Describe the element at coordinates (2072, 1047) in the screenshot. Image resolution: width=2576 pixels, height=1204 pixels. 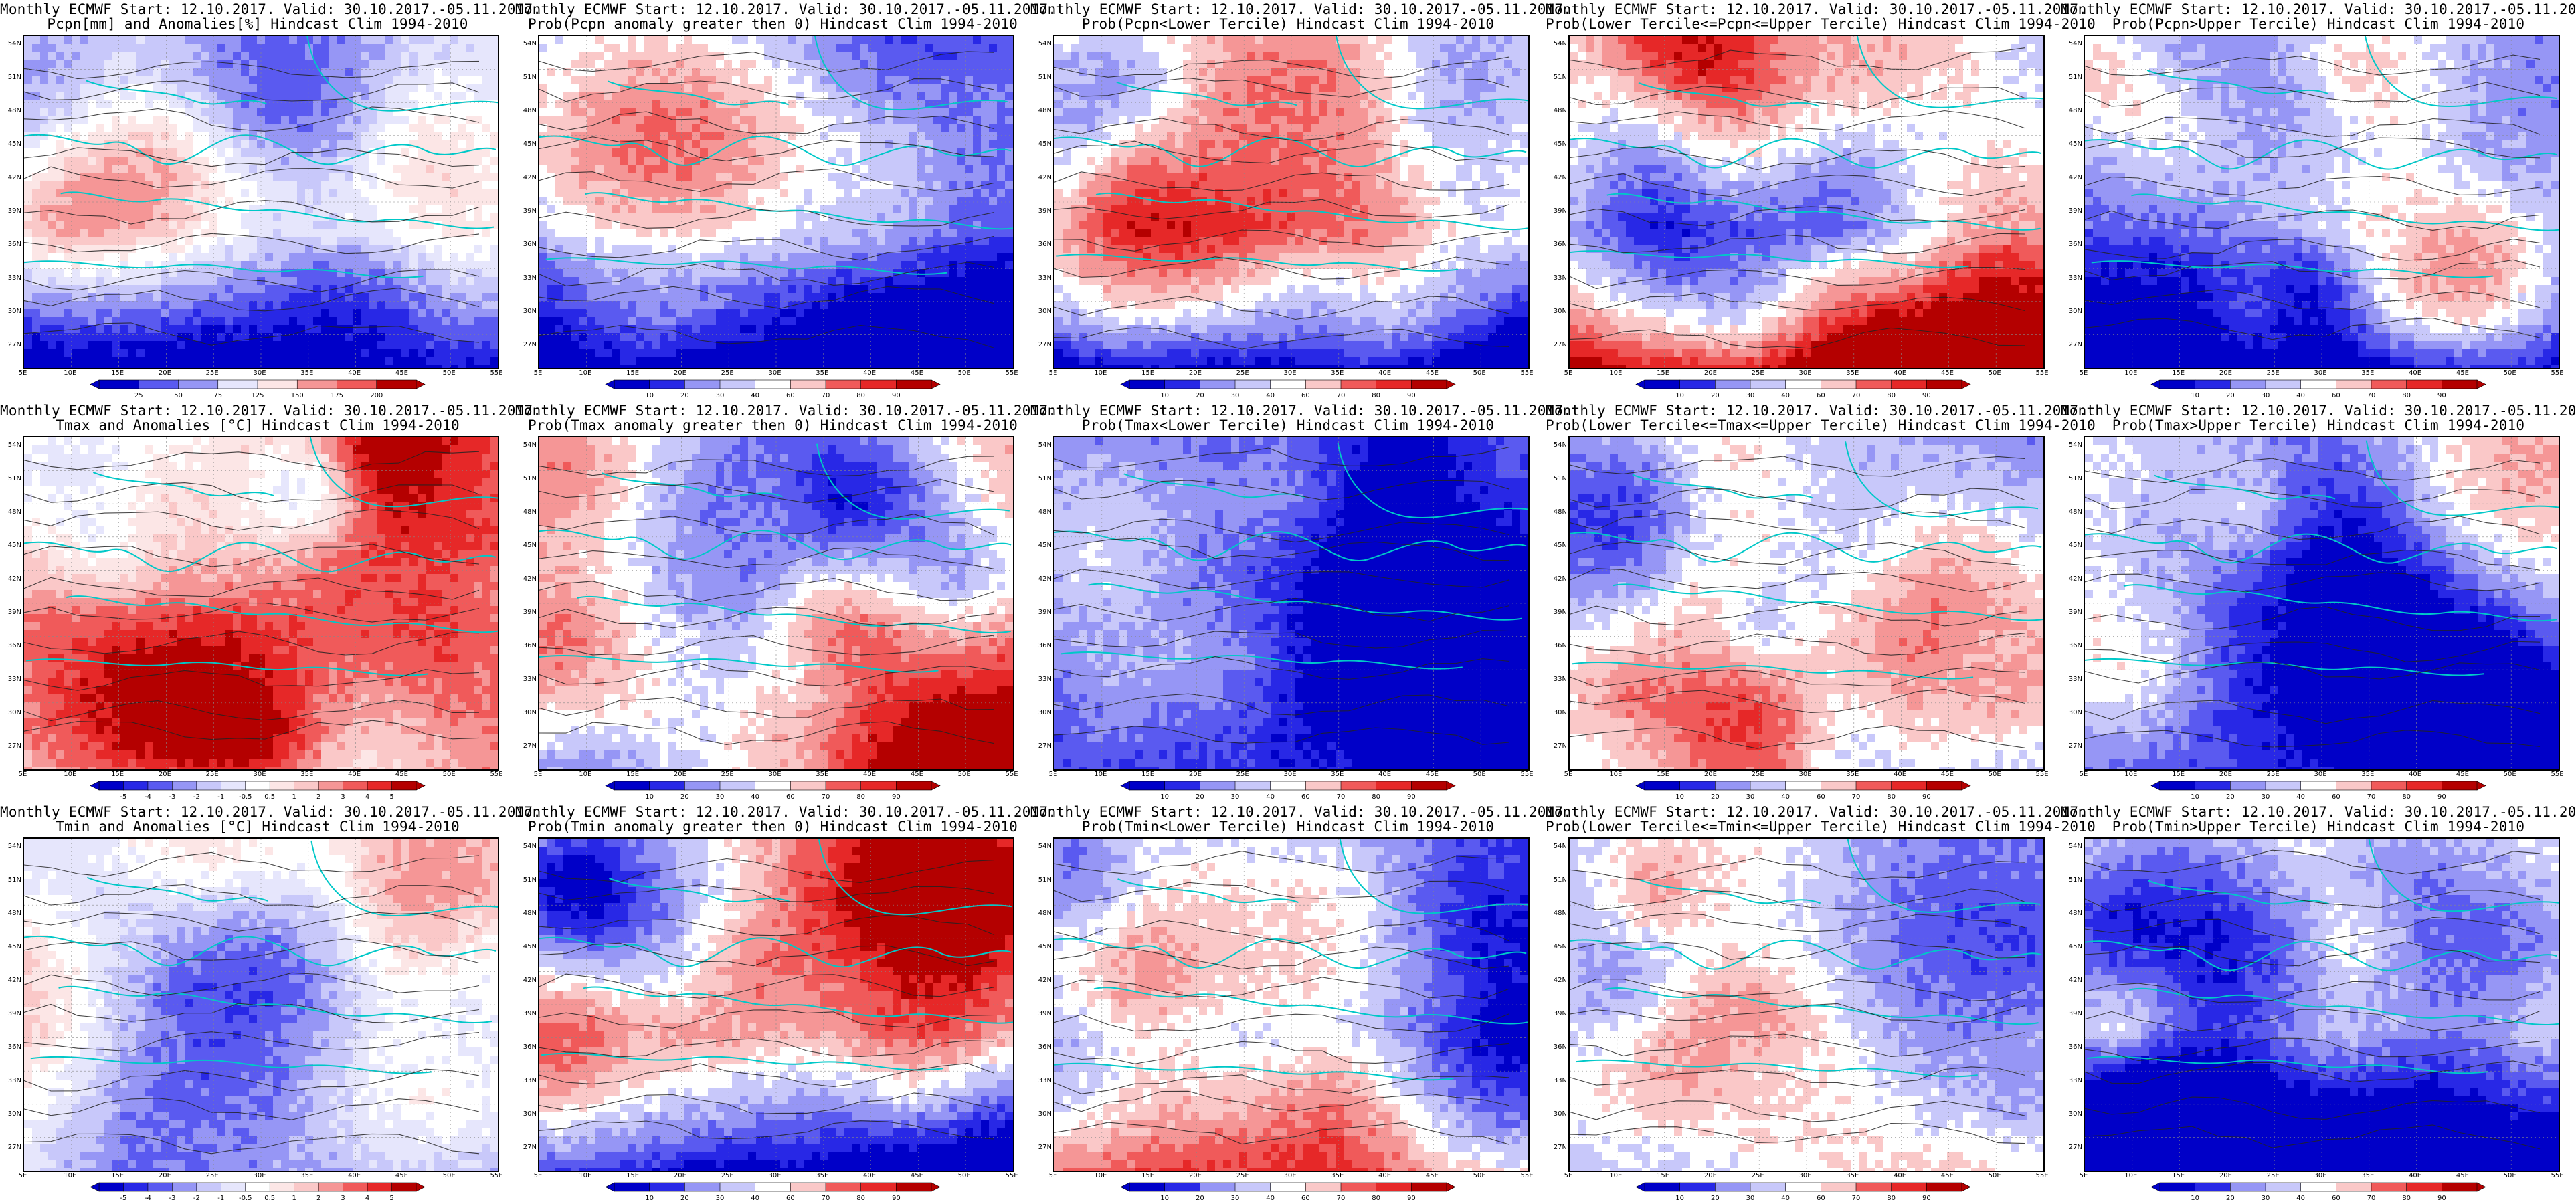
I see `lat-label: 36N` at that location.